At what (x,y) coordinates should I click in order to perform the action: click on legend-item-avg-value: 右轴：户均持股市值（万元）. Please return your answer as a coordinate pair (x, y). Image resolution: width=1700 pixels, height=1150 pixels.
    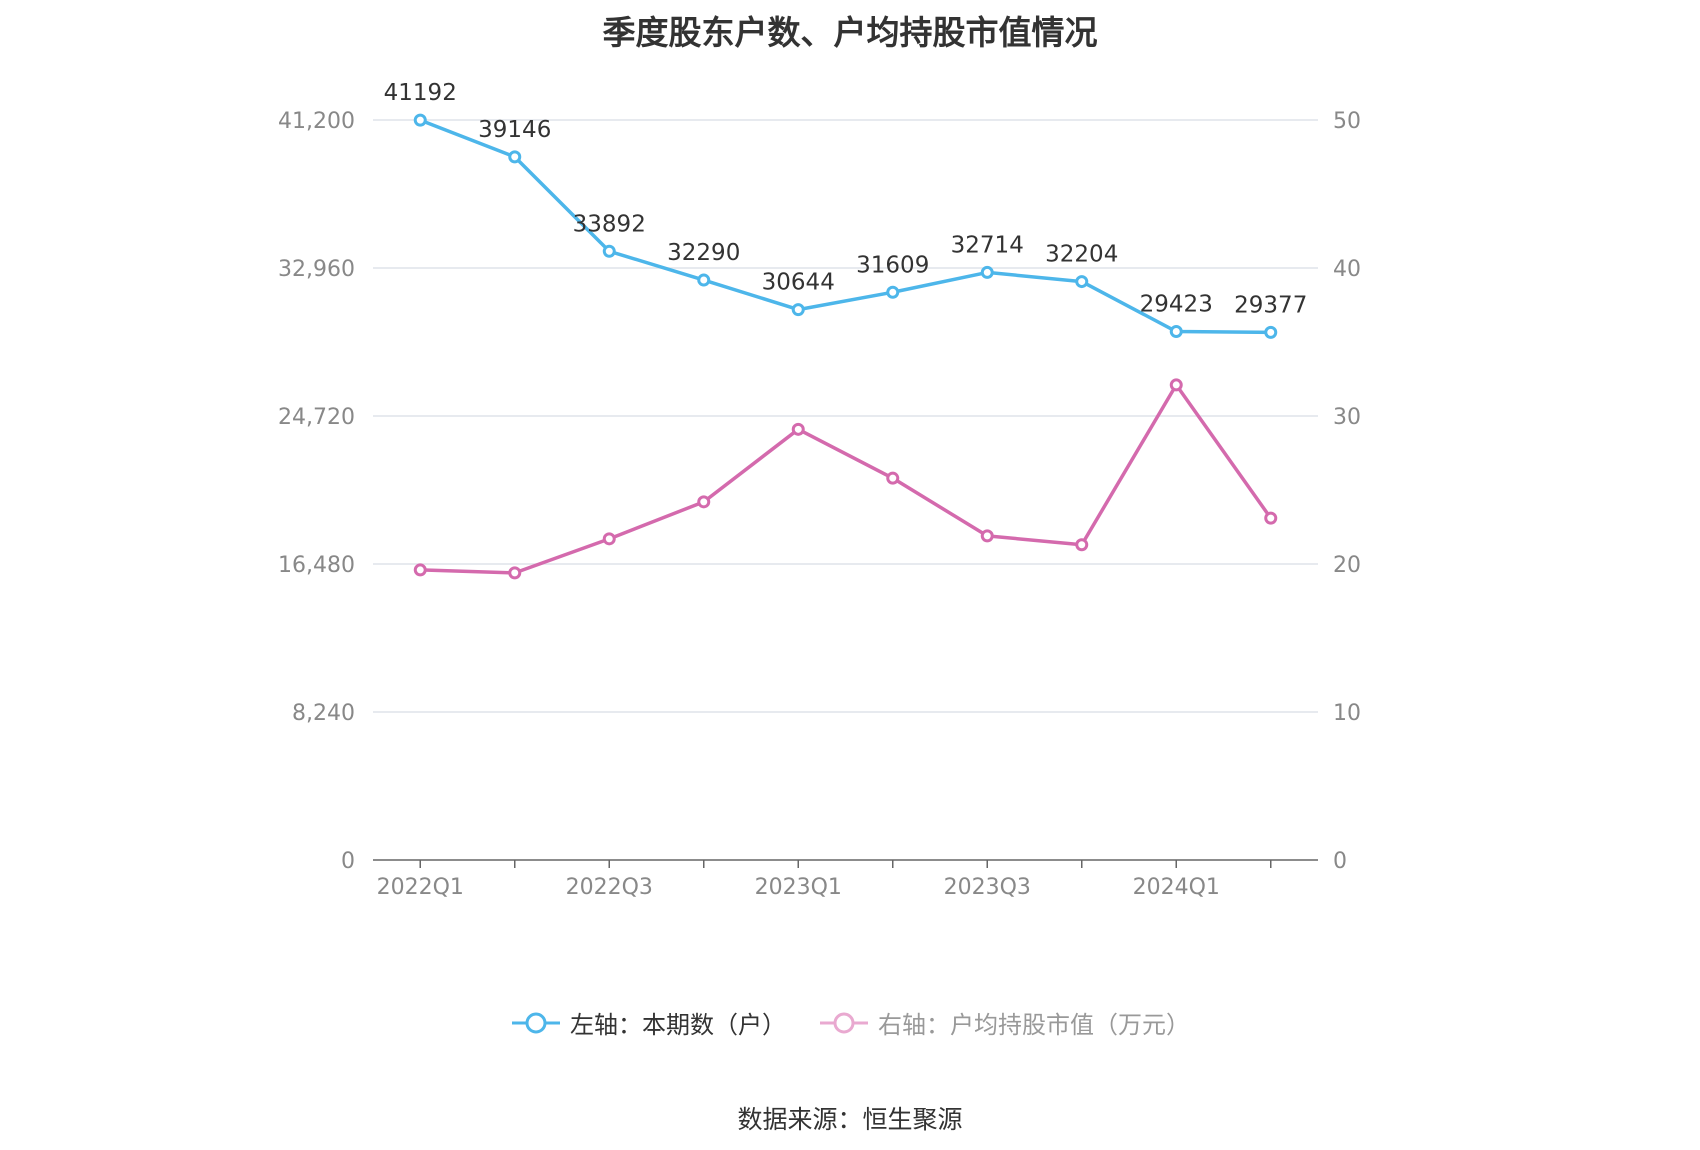
    Looking at the image, I should click on (1004, 1022).